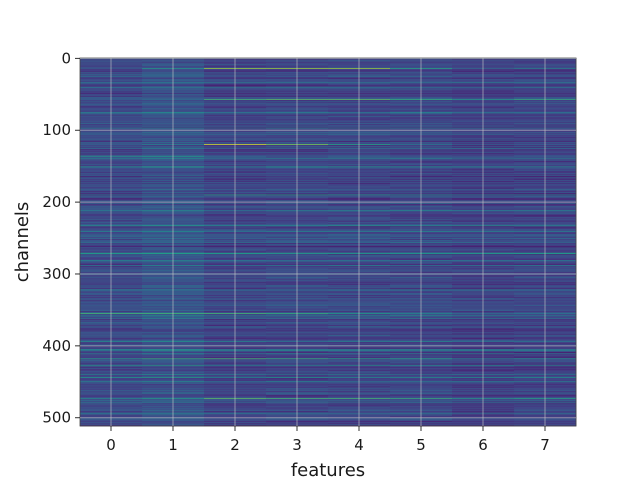 Image resolution: width=640 pixels, height=480 pixels. Describe the element at coordinates (66, 58) in the screenshot. I see `y-tick-label: 0` at that location.